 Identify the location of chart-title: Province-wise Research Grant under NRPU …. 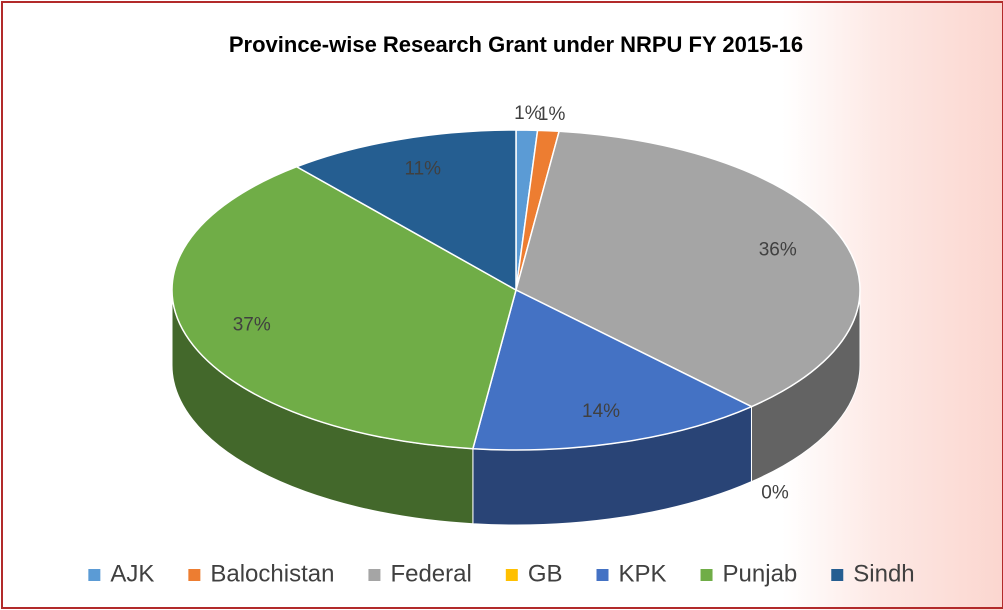
(516, 44).